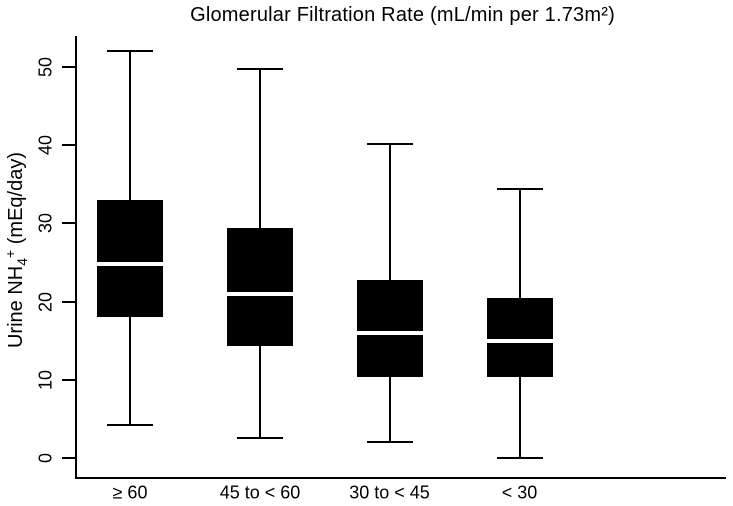 Image resolution: width=733 pixels, height=506 pixels. I want to click on y-axis-label-suffix: (mEq/day), so click(16, 200).